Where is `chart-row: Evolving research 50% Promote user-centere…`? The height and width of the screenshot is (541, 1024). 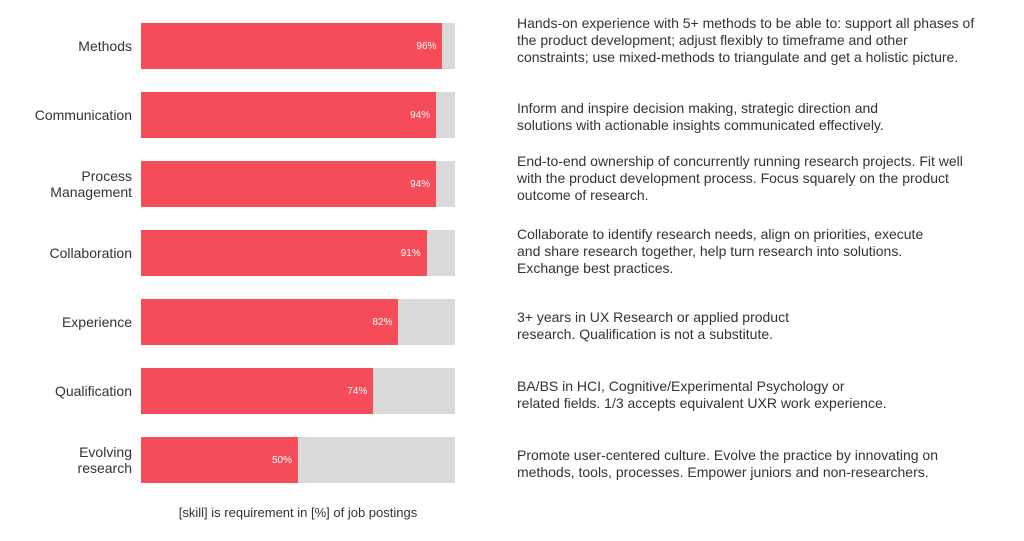
chart-row: Evolving research 50% Promote user-centere… is located at coordinates (512, 460).